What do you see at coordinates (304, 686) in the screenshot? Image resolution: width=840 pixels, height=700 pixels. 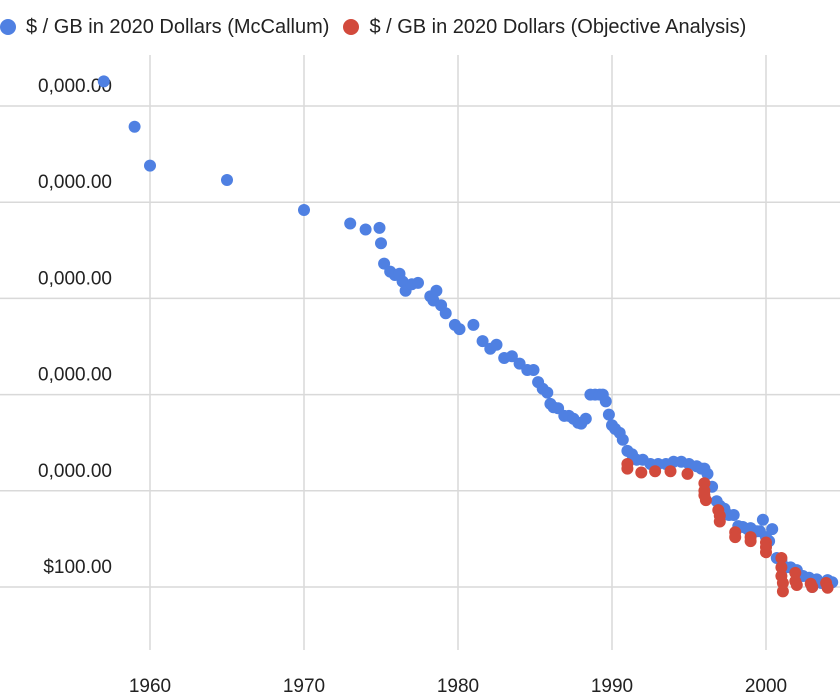 I see `x-tick-label-1970: 1970` at bounding box center [304, 686].